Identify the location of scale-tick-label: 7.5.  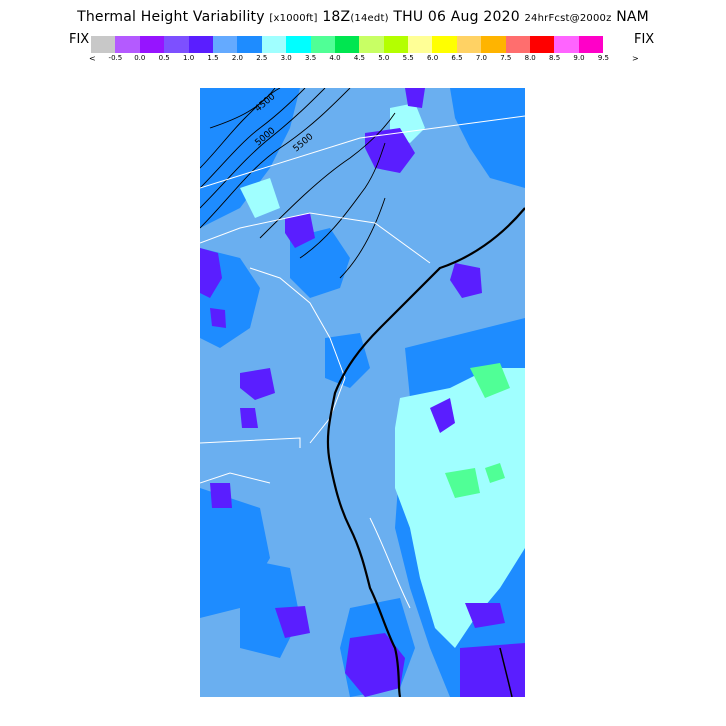
(505, 58).